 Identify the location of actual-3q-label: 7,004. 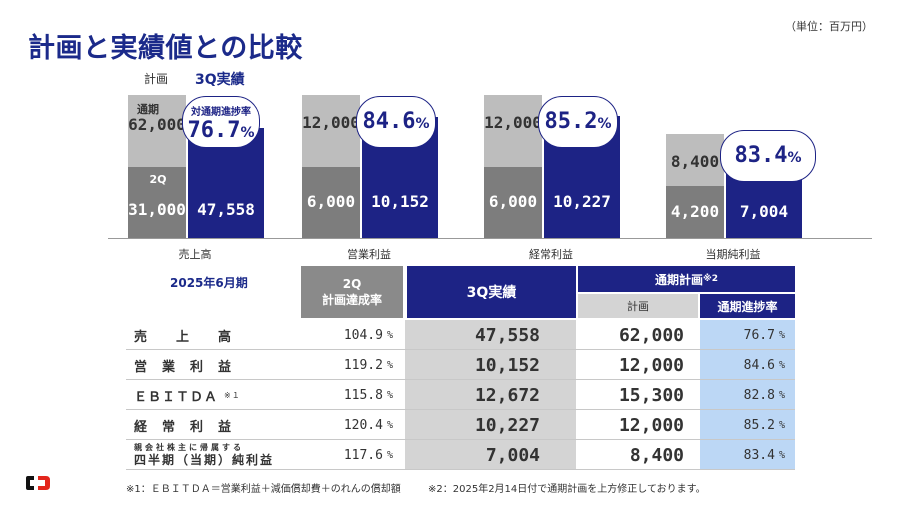
(764, 211).